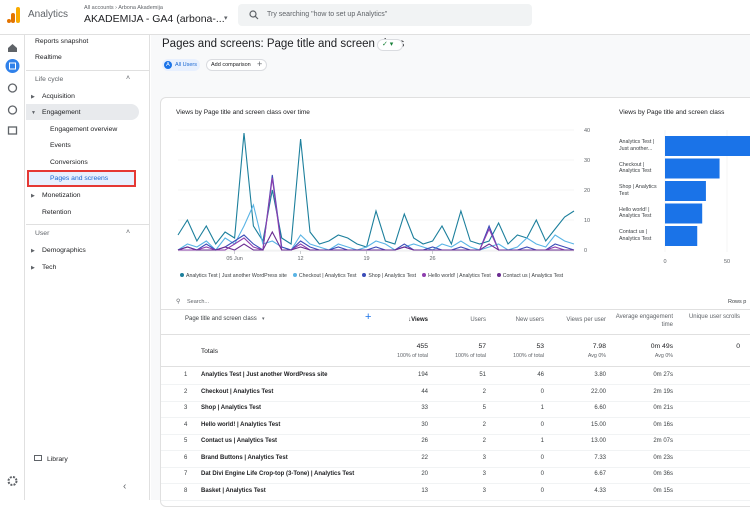  What do you see at coordinates (587, 221) in the screenshot?
I see `y-tick-label: 10` at bounding box center [587, 221].